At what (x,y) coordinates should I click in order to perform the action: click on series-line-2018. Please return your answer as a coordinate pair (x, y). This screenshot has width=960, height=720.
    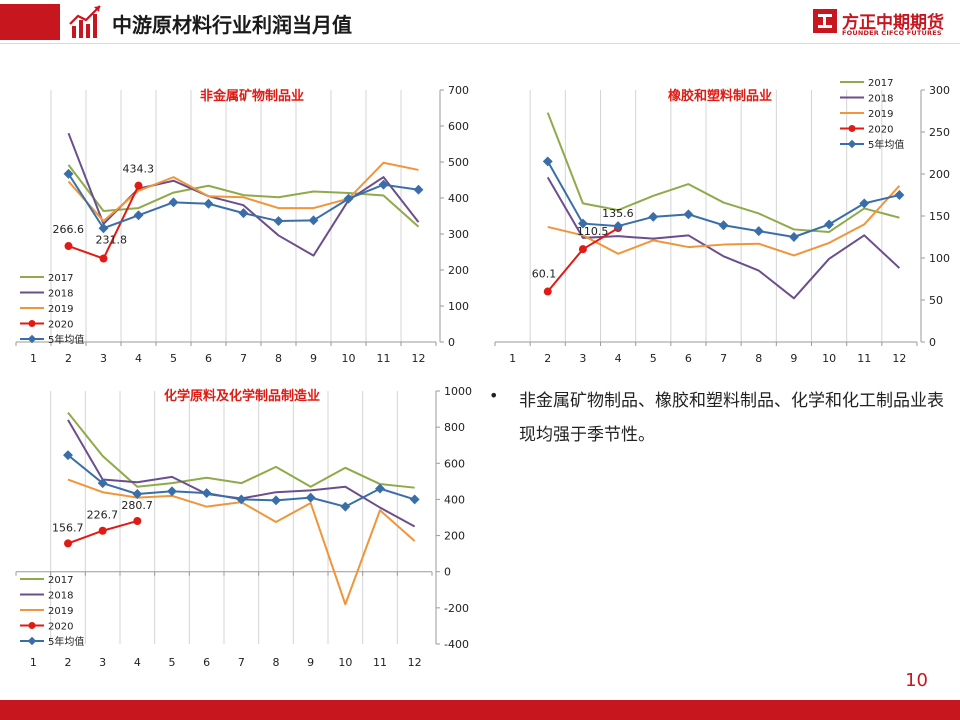
    Looking at the image, I should click on (723, 238).